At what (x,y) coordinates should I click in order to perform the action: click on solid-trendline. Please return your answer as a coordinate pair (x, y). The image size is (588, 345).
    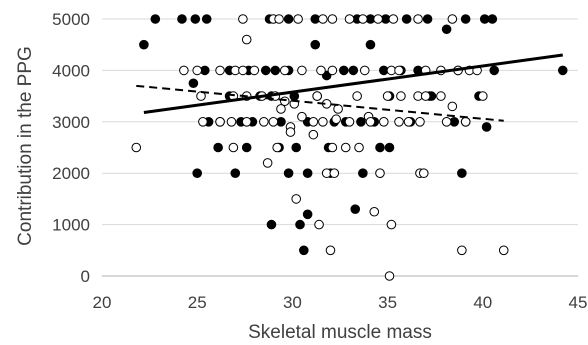
    Looking at the image, I should click on (353, 84).